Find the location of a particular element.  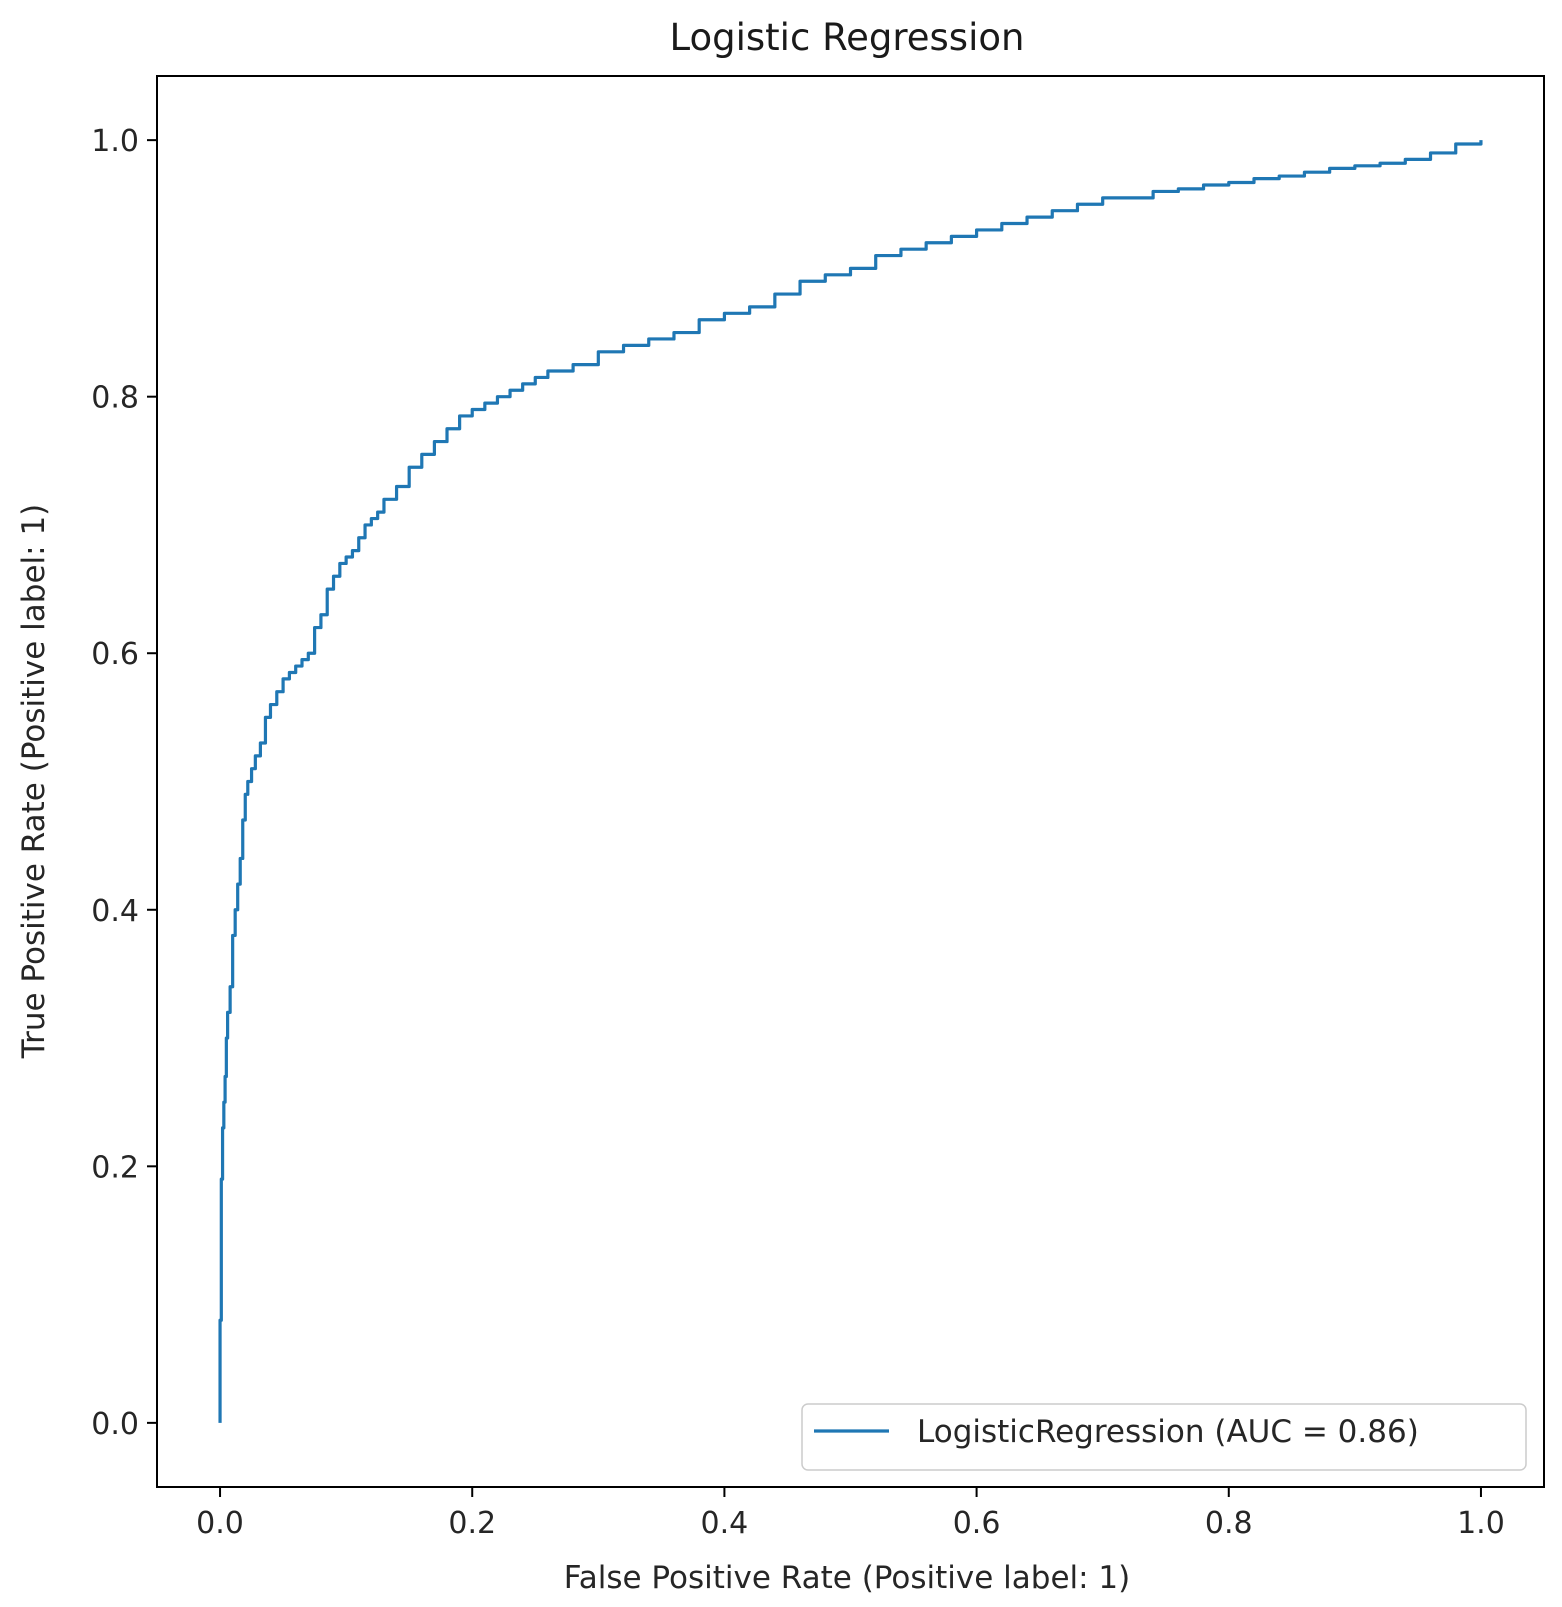

y-axis-ticks: 0.0 0.2 0.4 0.6 0.8 1.0 is located at coordinates (124, 783).